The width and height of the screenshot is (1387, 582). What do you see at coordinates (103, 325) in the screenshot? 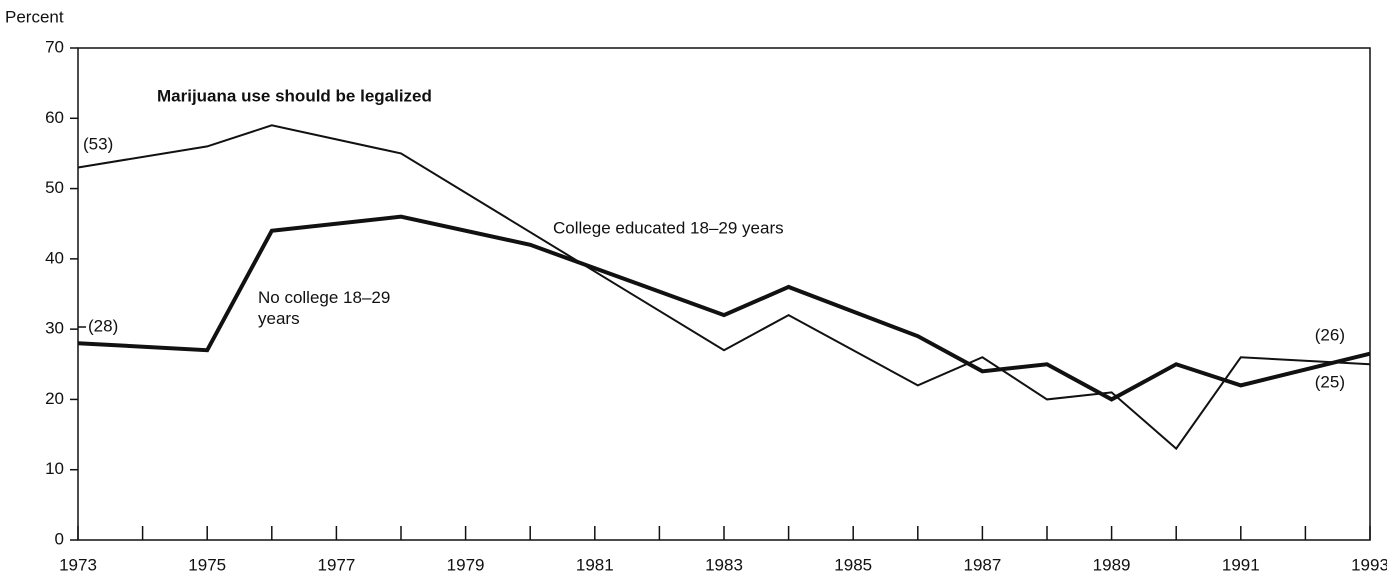
I see `value-label: (28)` at bounding box center [103, 325].